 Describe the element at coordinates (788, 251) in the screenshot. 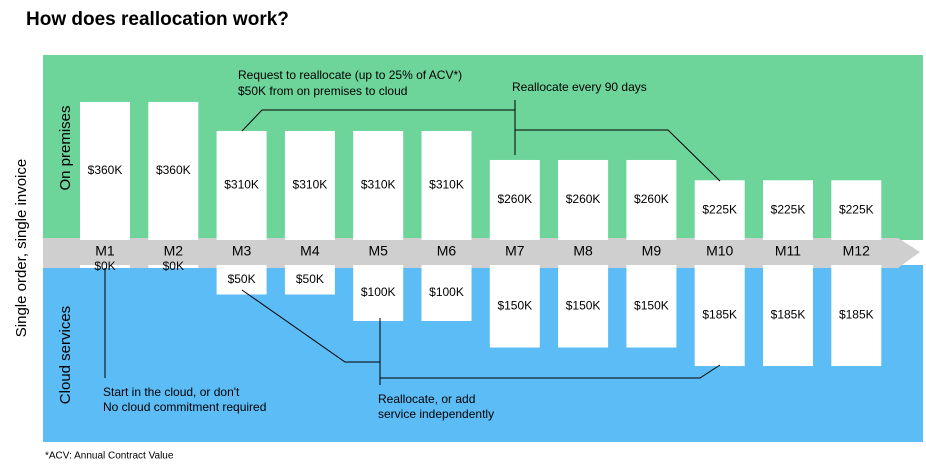

I see `x-tick-label: M11` at that location.